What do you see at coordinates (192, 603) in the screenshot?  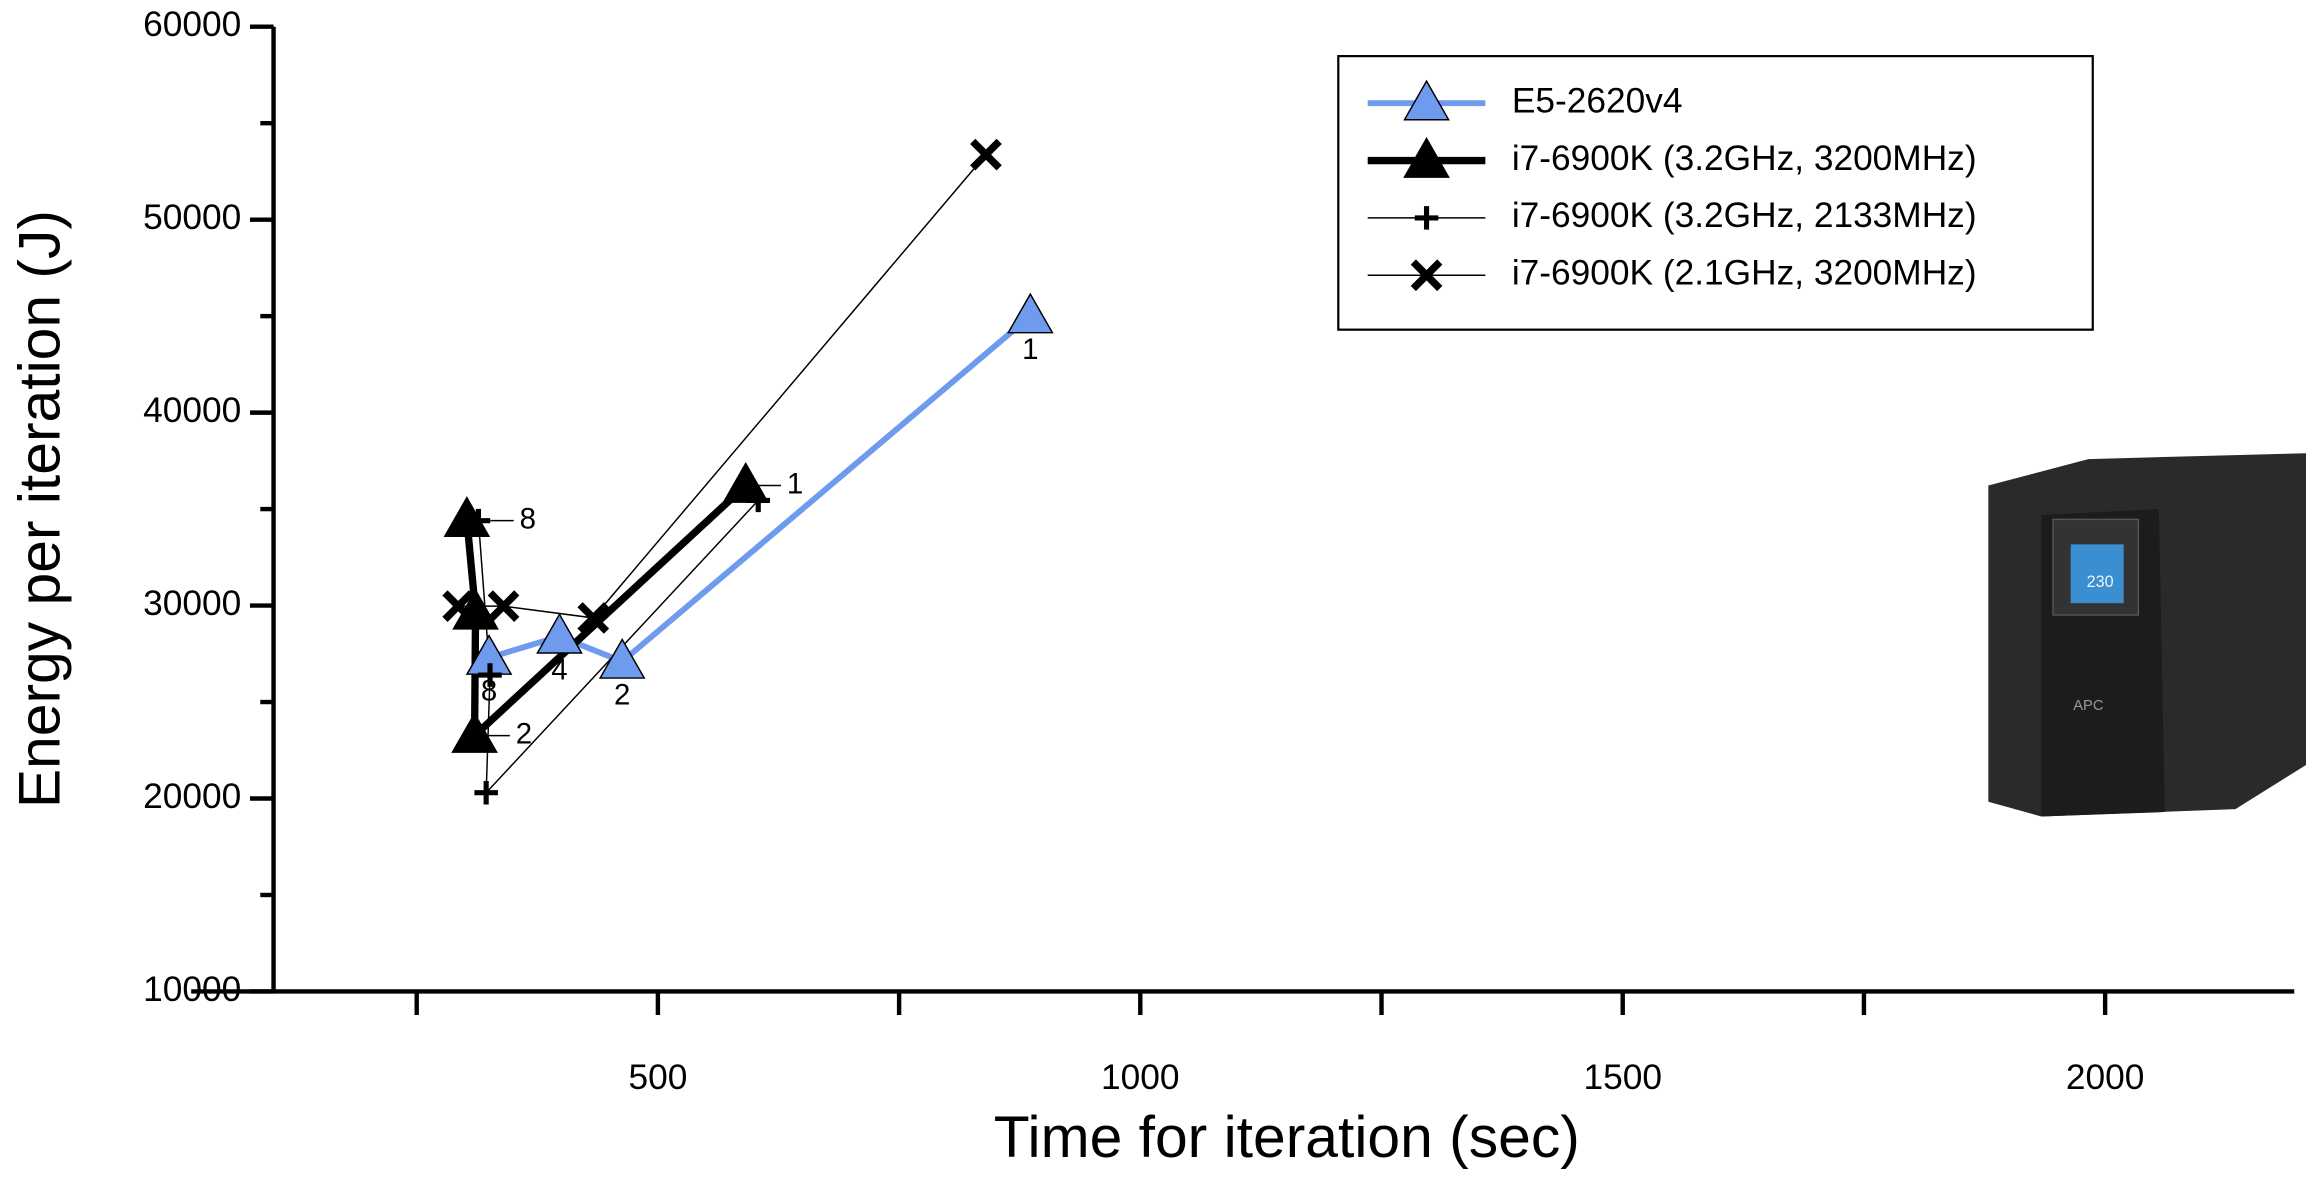 I see `y-tick-label: 30000` at bounding box center [192, 603].